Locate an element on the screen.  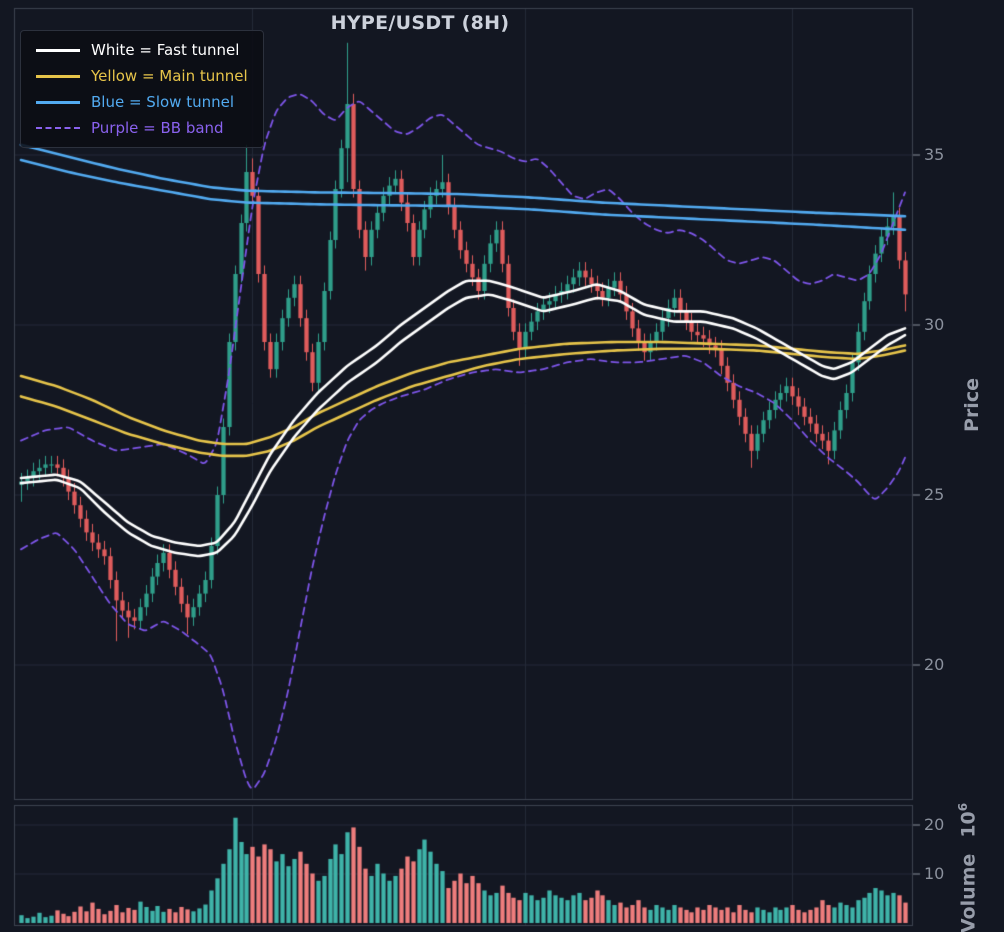
price-axis-label-text: Price is located at coordinates (972, 405).